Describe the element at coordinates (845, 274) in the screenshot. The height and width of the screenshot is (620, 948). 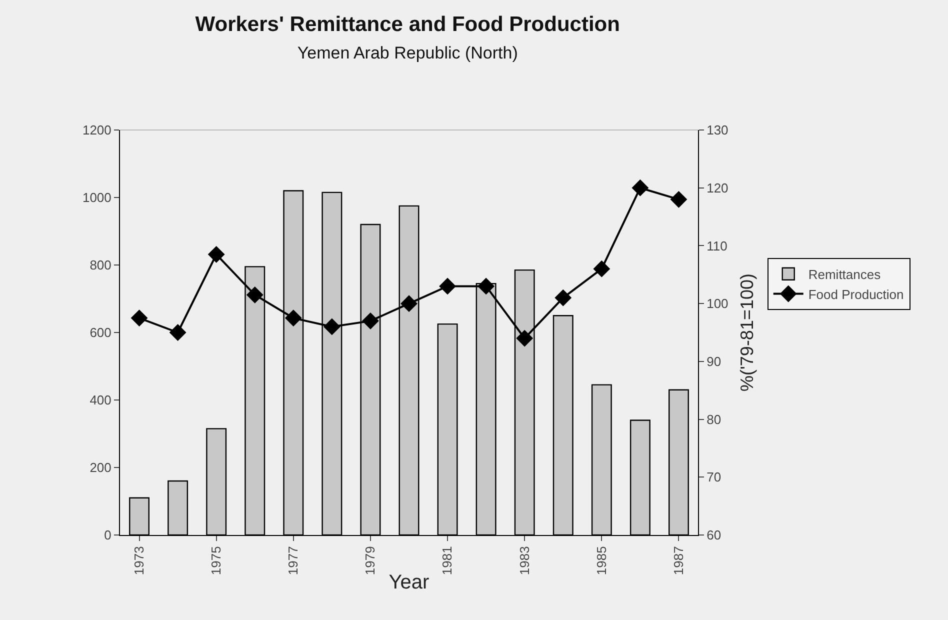
I see `legend-label: Remittances` at that location.